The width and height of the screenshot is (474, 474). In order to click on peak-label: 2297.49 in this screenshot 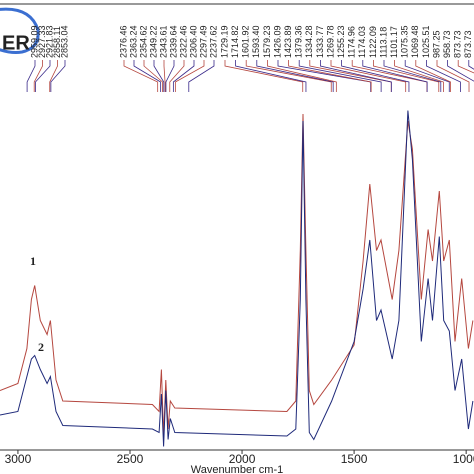, I will do `click(203, 41)`.